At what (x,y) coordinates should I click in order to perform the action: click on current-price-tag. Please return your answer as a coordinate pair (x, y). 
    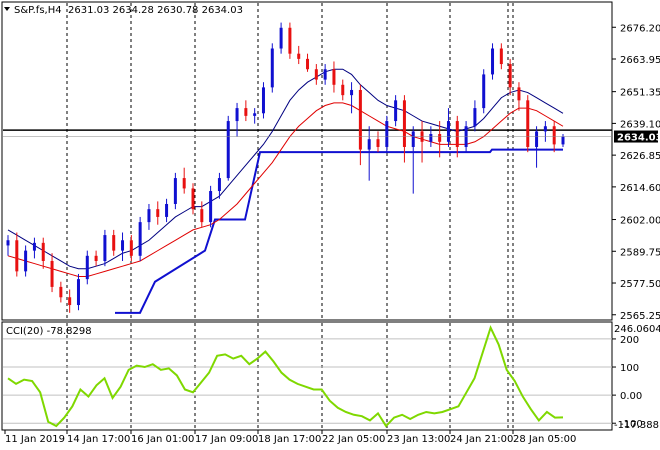
    Looking at the image, I should click on (636, 136).